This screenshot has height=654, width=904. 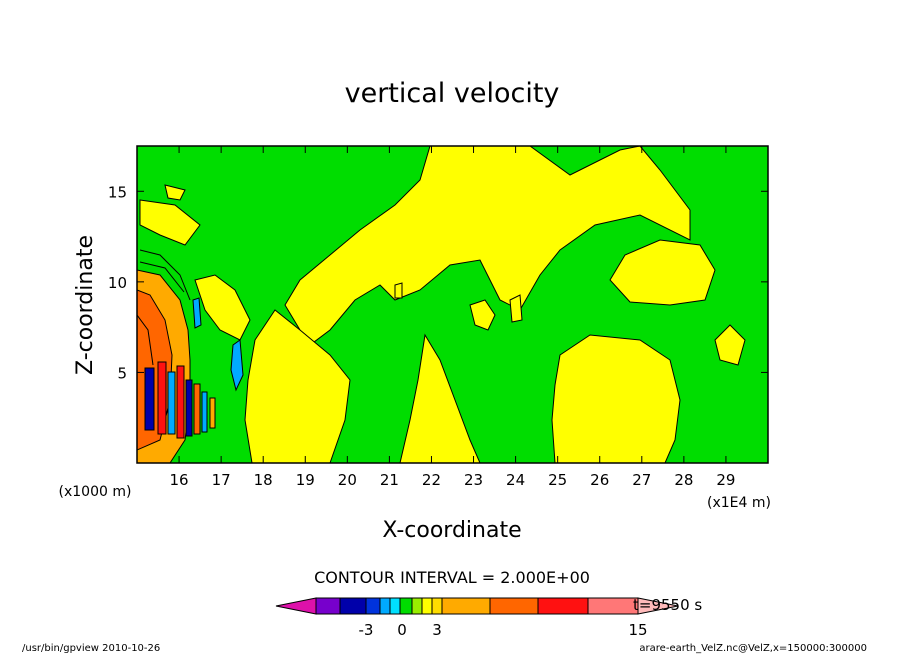 What do you see at coordinates (730, 345) in the screenshot?
I see `region-small-right` at bounding box center [730, 345].